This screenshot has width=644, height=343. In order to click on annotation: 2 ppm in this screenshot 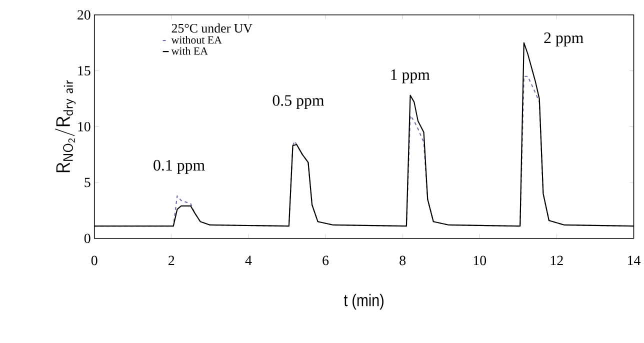, I will do `click(564, 39)`.